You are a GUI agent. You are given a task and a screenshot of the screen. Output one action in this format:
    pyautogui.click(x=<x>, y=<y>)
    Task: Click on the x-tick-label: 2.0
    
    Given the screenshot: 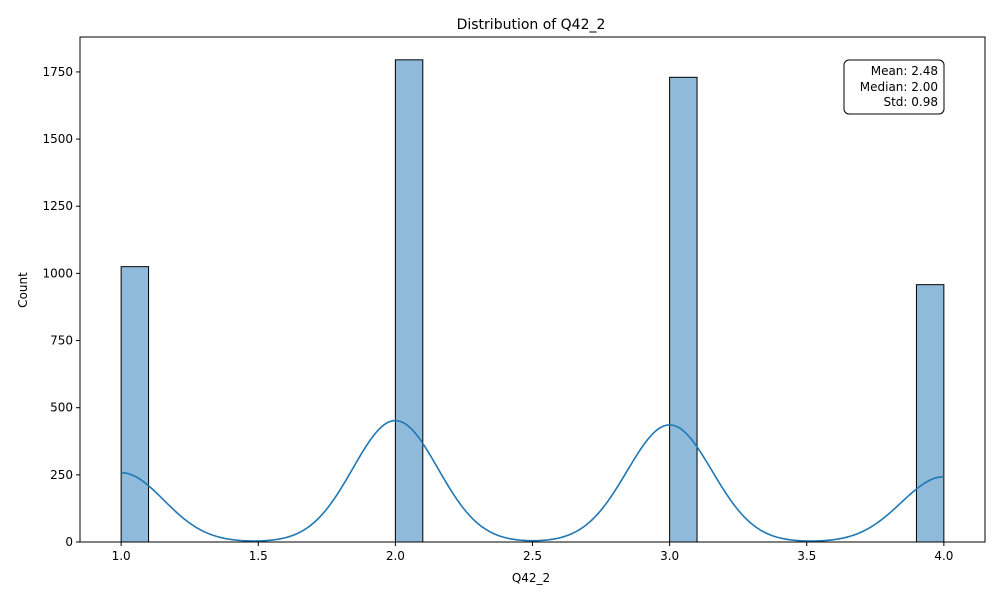 What is the action you would take?
    pyautogui.click(x=395, y=556)
    